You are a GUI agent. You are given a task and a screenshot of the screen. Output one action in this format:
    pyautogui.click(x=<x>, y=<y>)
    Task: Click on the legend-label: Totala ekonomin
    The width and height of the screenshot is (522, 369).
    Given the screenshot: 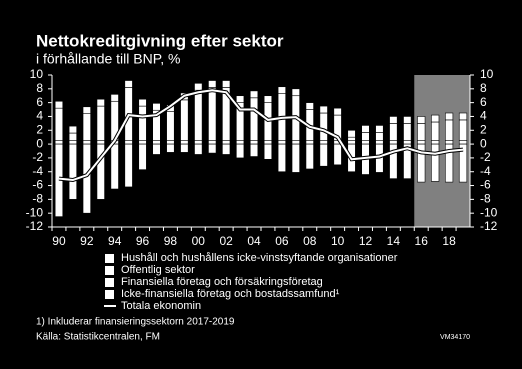 What is the action you would take?
    pyautogui.click(x=161, y=306)
    